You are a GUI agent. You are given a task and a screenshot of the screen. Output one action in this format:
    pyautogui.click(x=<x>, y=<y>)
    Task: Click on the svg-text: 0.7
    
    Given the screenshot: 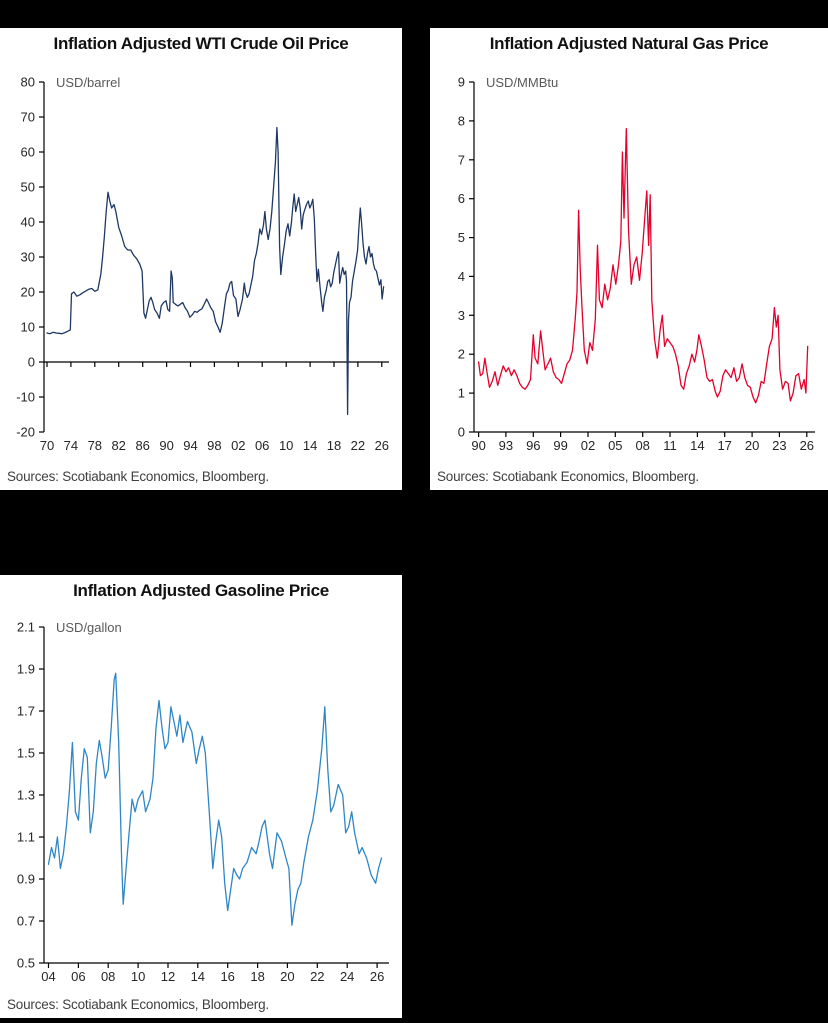 What is the action you would take?
    pyautogui.click(x=26, y=921)
    